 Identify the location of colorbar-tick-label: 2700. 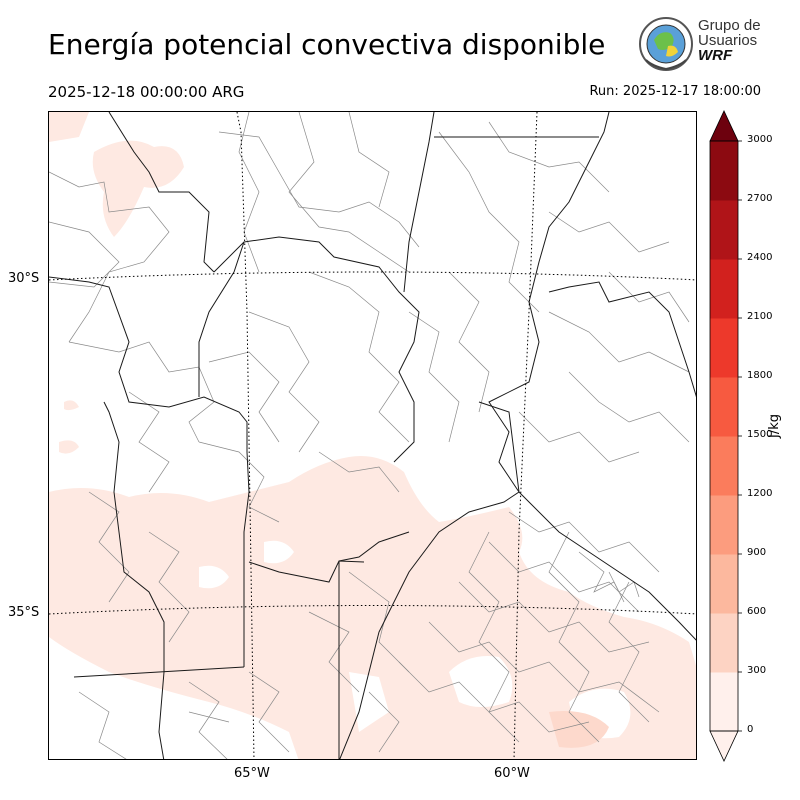
(760, 198).